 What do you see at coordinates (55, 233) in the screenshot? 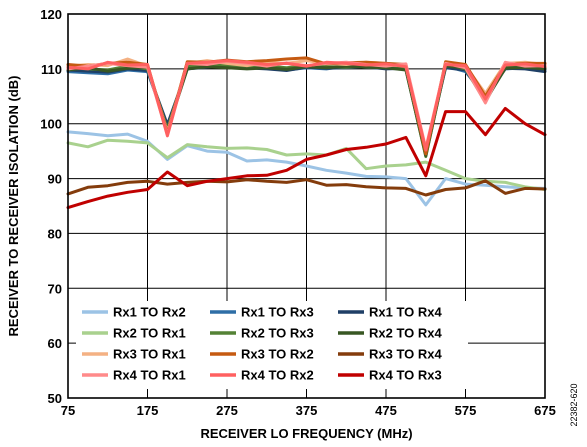
I see `y-tick-label: 80` at bounding box center [55, 233].